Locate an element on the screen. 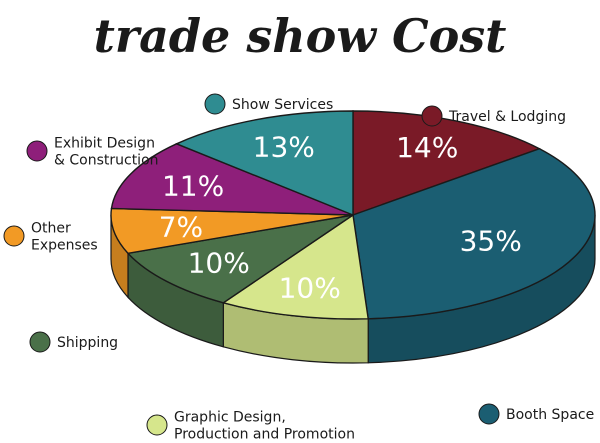  legend-label: Other is located at coordinates (51, 229).